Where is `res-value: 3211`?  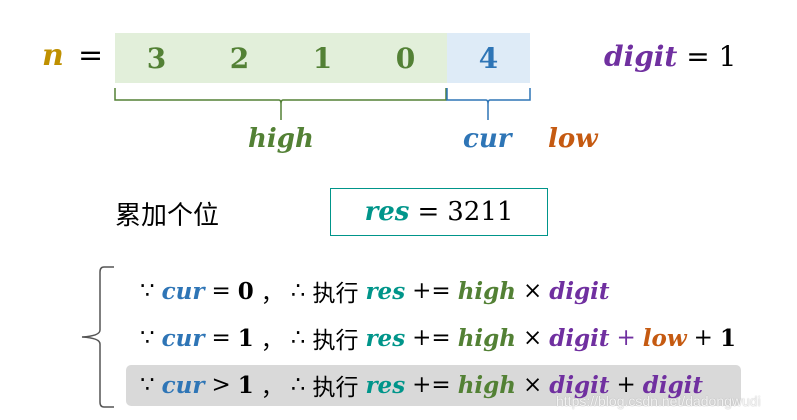
res-value: 3211 is located at coordinates (480, 212).